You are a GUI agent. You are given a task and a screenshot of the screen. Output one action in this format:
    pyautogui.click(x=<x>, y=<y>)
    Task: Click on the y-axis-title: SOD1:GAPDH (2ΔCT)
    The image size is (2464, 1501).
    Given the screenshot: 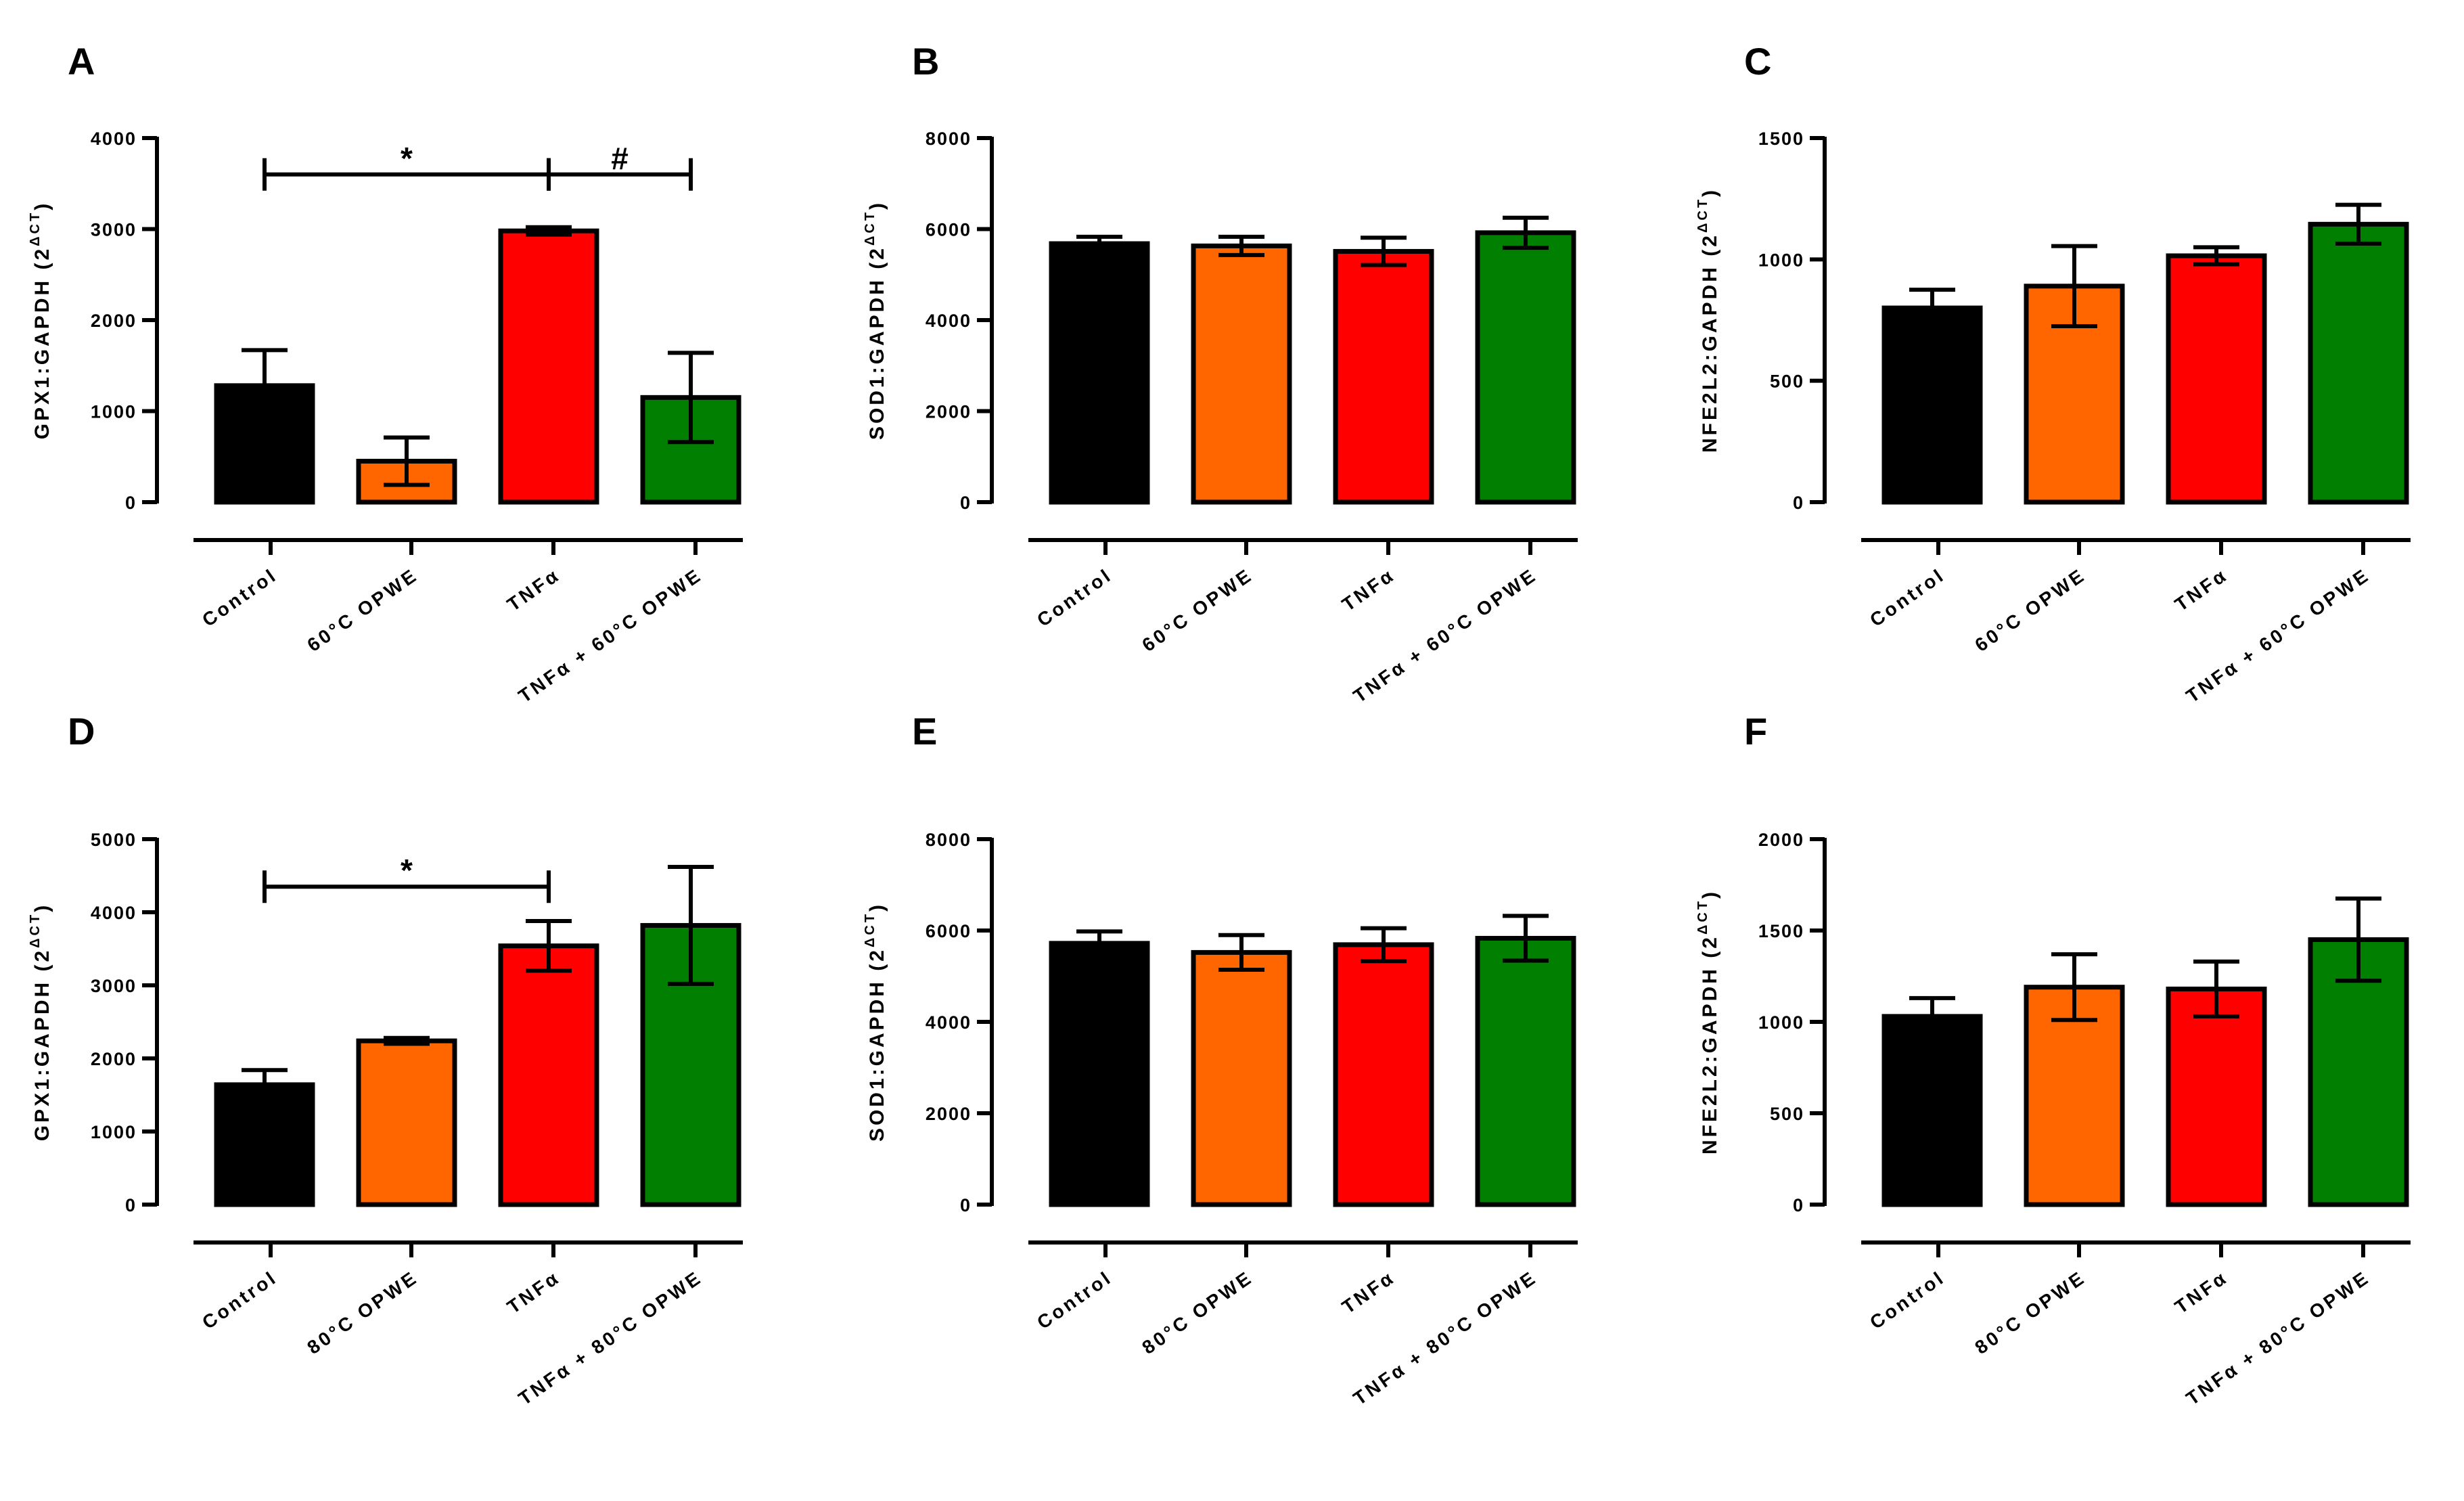 What is the action you would take?
    pyautogui.click(x=875, y=1022)
    